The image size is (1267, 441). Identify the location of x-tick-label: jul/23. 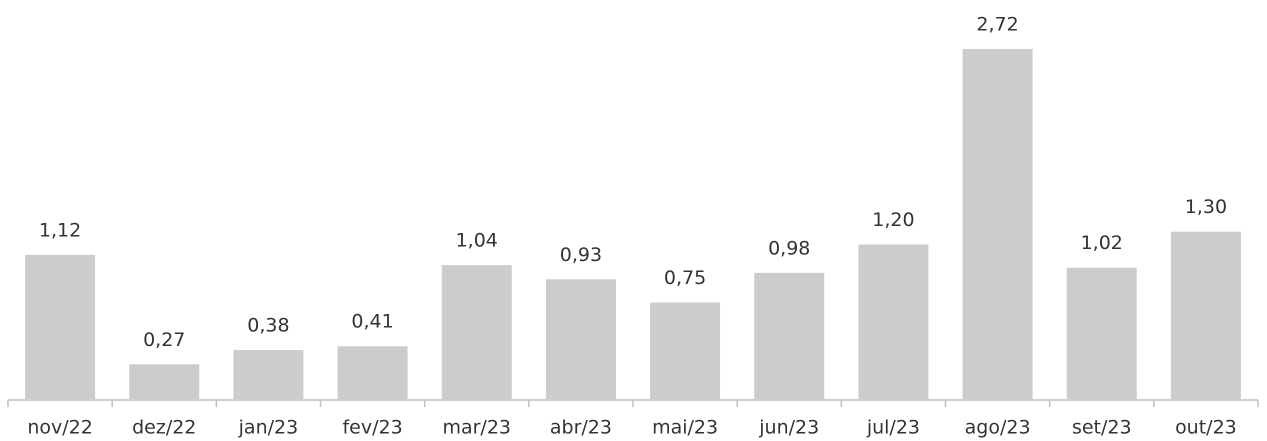
(893, 428).